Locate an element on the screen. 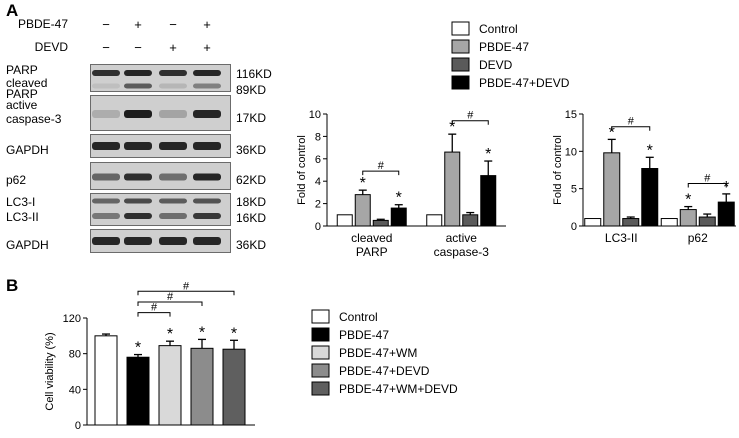  chart-cell-viability: 0 40 80 120 Cell viability (%) * * * * # # # is located at coordinates (149, 356).